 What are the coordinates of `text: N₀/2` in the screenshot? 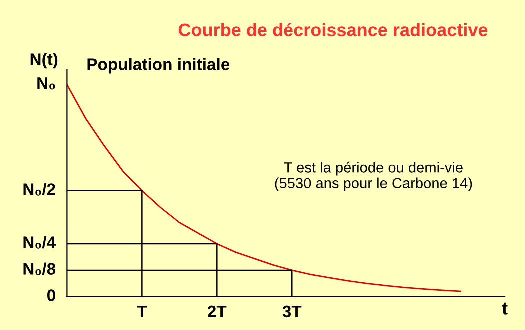 It's located at (40, 189).